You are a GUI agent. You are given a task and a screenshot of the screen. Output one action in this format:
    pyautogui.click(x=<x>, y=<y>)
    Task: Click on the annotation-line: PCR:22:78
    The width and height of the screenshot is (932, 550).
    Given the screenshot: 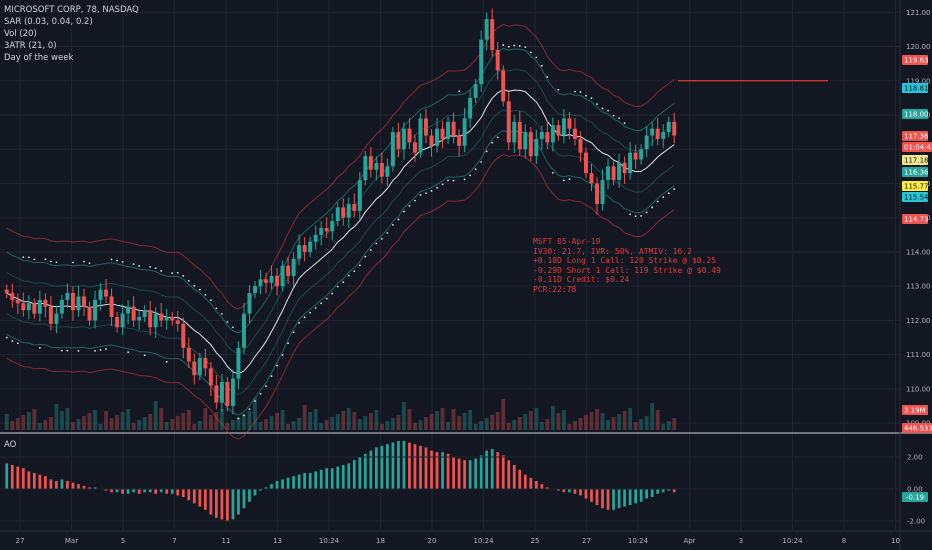 What is the action you would take?
    pyautogui.click(x=555, y=289)
    